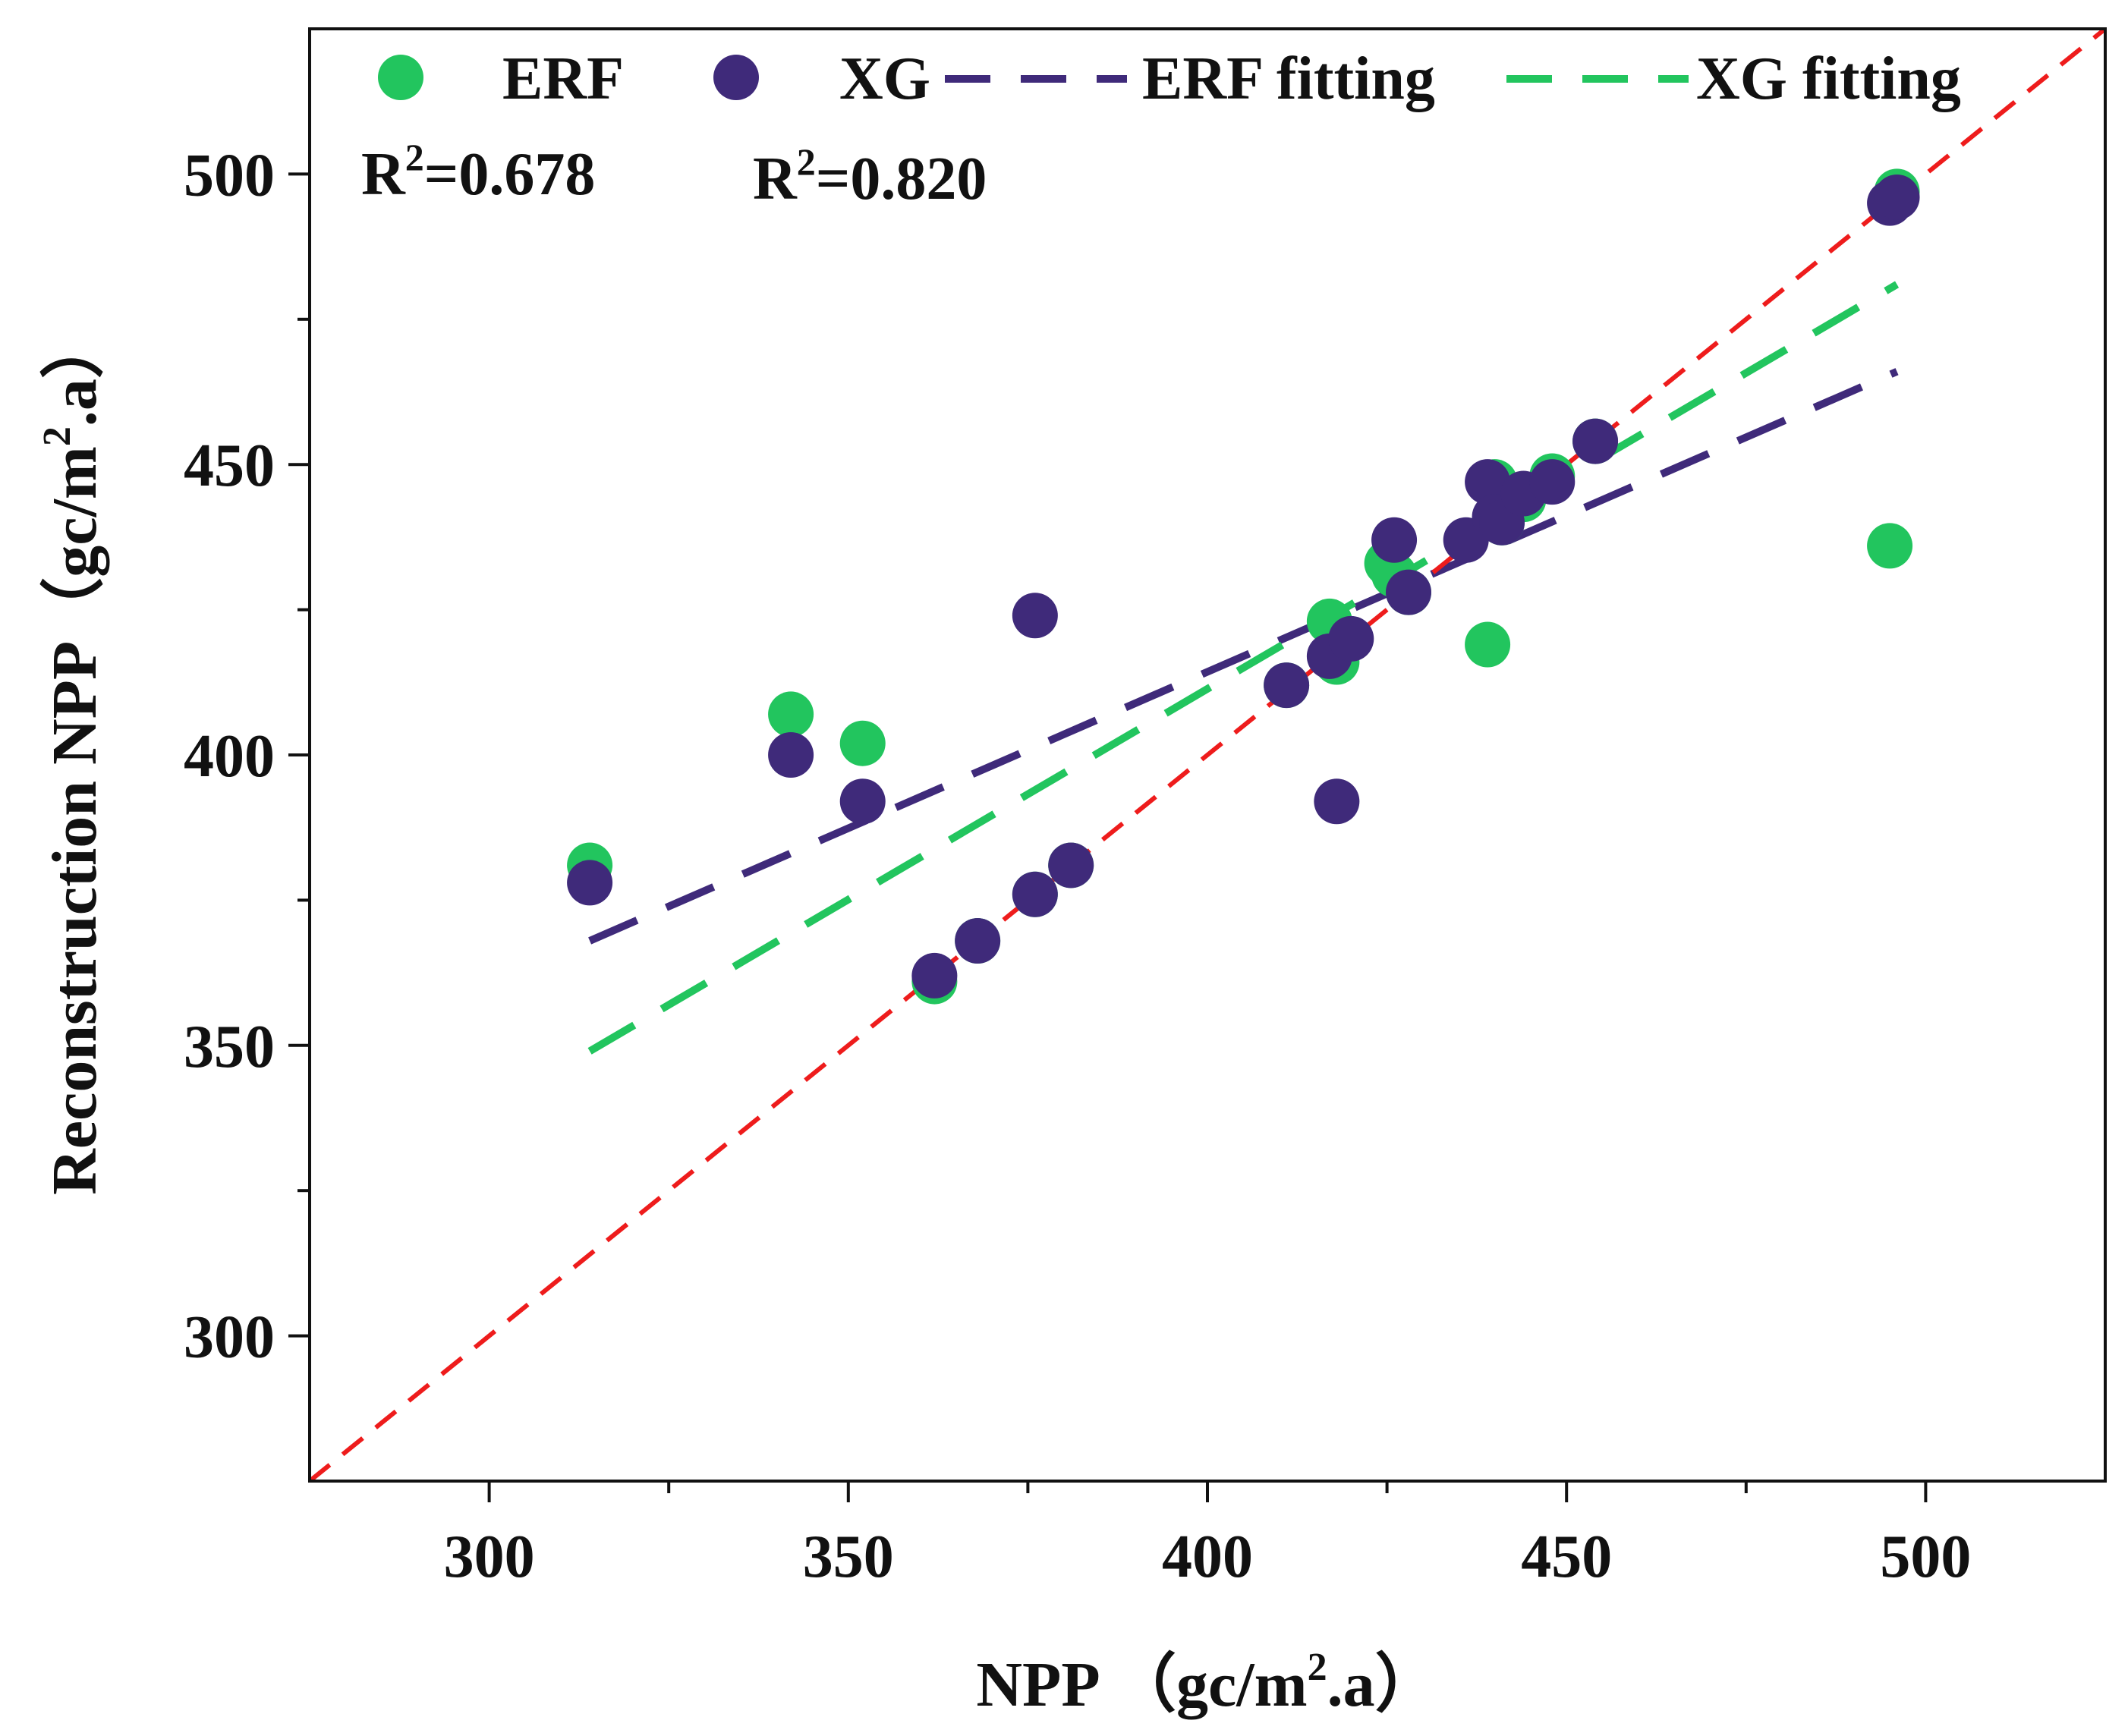  What do you see at coordinates (1208, 1557) in the screenshot?
I see `x-tick-label: 400` at bounding box center [1208, 1557].